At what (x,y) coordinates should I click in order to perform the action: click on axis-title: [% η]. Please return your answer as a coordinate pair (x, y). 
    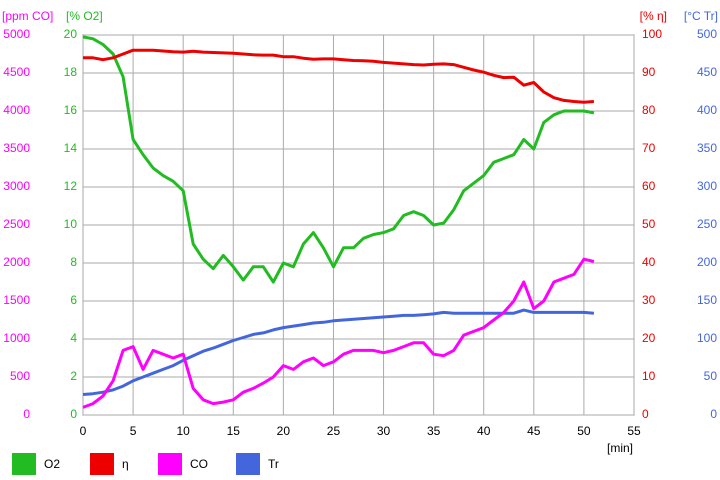
    Looking at the image, I should click on (653, 16).